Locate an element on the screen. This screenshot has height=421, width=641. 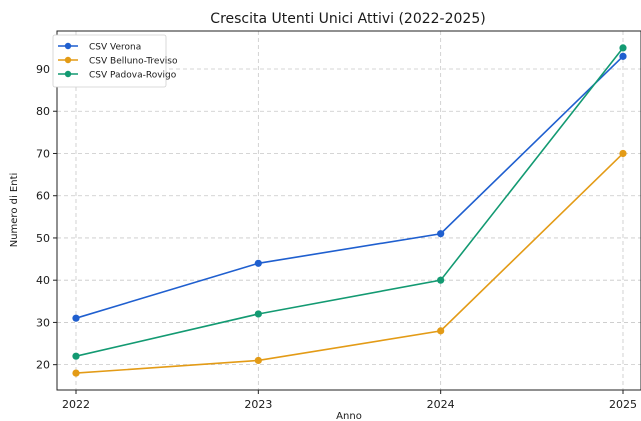
y-tick-label: 20 is located at coordinates (43, 365).